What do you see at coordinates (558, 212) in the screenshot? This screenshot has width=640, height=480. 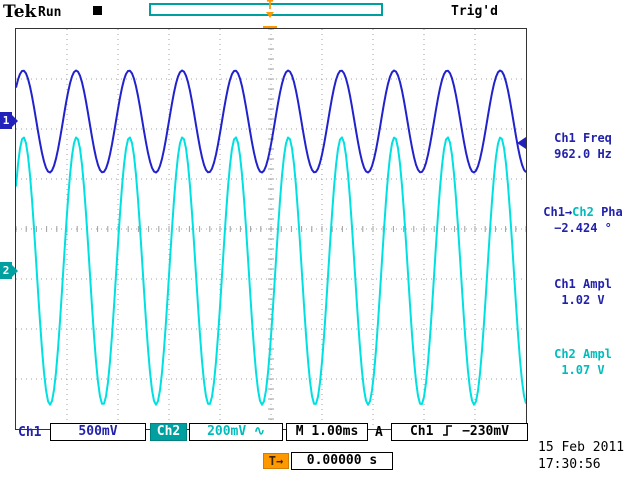 I see `phase-label-ch1: Ch1→` at bounding box center [558, 212].